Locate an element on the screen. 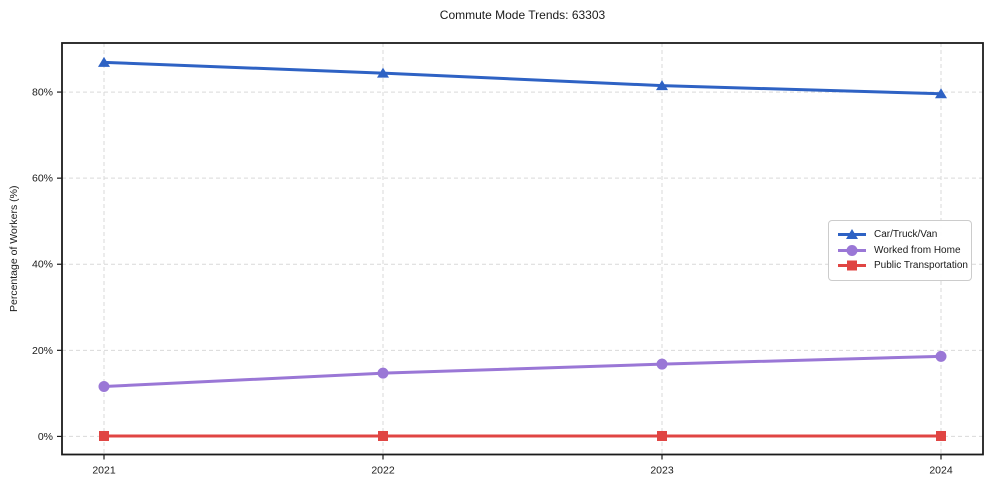 The height and width of the screenshot is (490, 990). triangle-legend-sample-icon is located at coordinates (852, 234).